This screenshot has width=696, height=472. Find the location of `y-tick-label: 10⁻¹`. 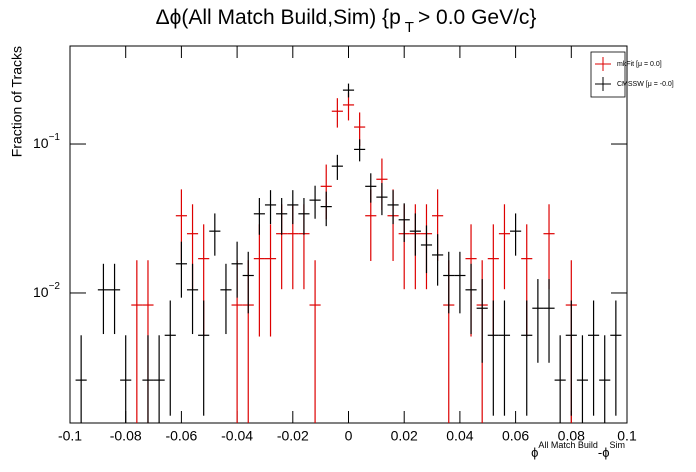

y-tick-label: 10⁻¹ is located at coordinates (46, 141).